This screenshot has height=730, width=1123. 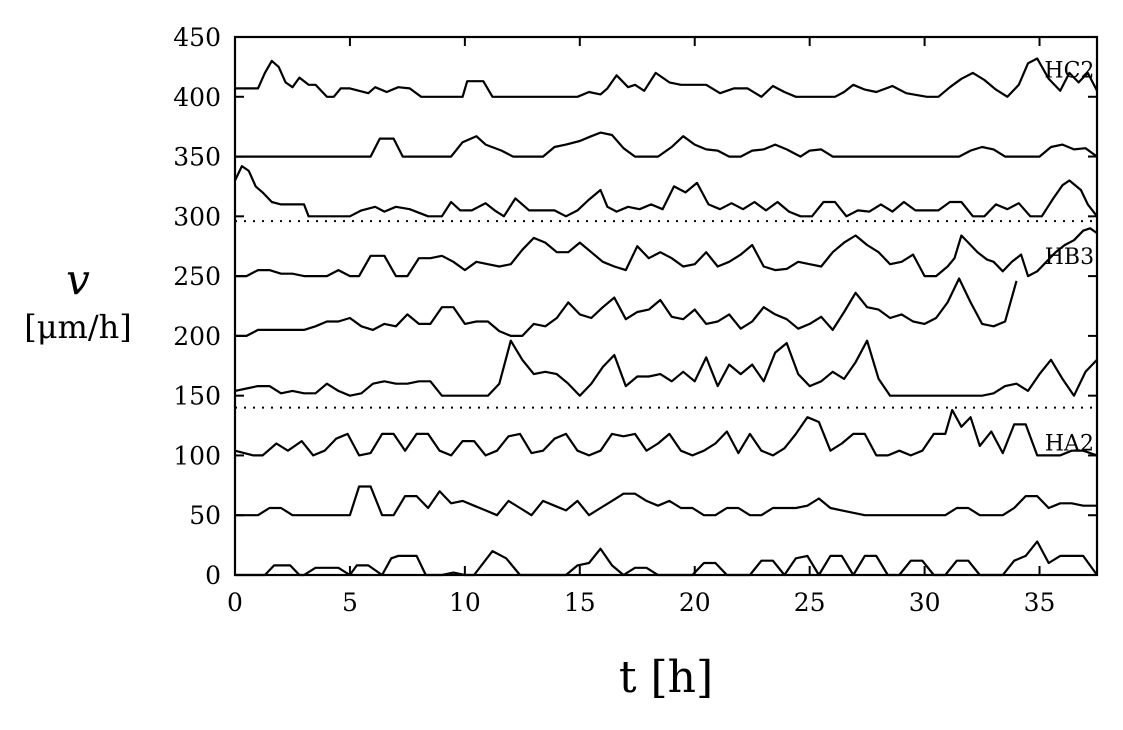 I want to click on x-axis-label: t [h], so click(x=666, y=677).